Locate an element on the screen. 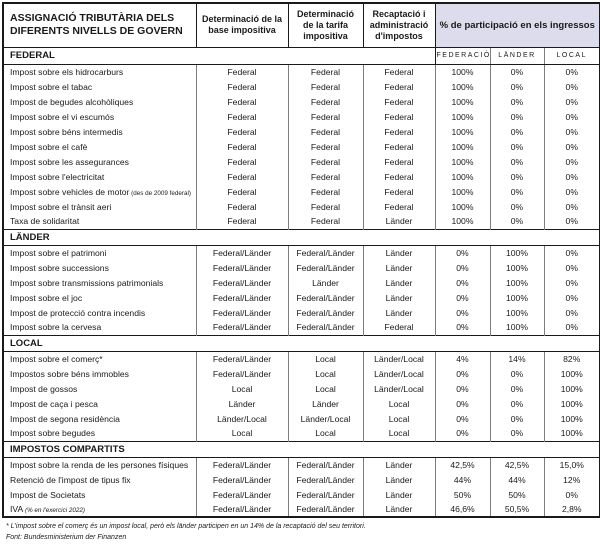 Image resolution: width=600 pixels, height=548 pixels. cell-lander: 14% is located at coordinates (517, 358).